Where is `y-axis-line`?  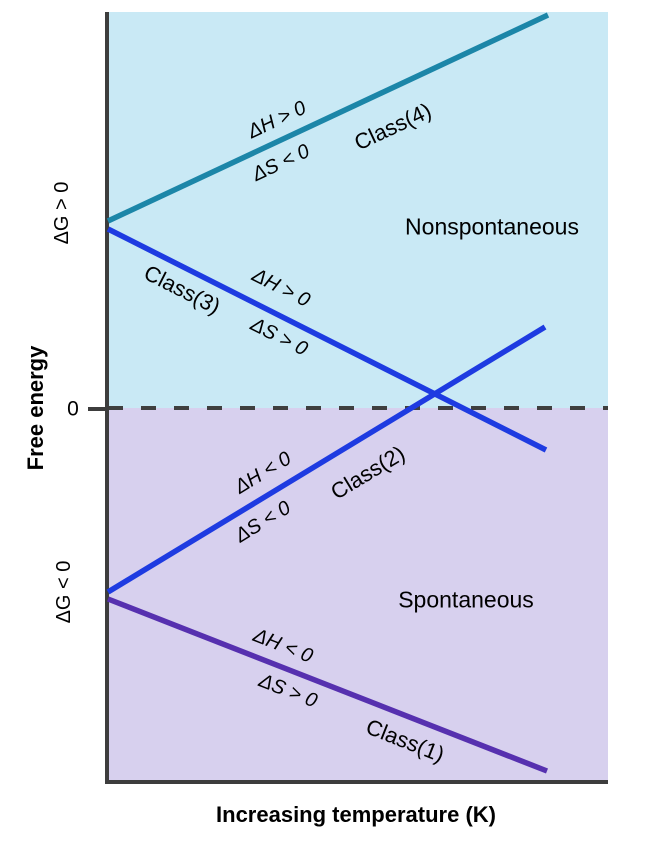 y-axis-line is located at coordinates (107, 397).